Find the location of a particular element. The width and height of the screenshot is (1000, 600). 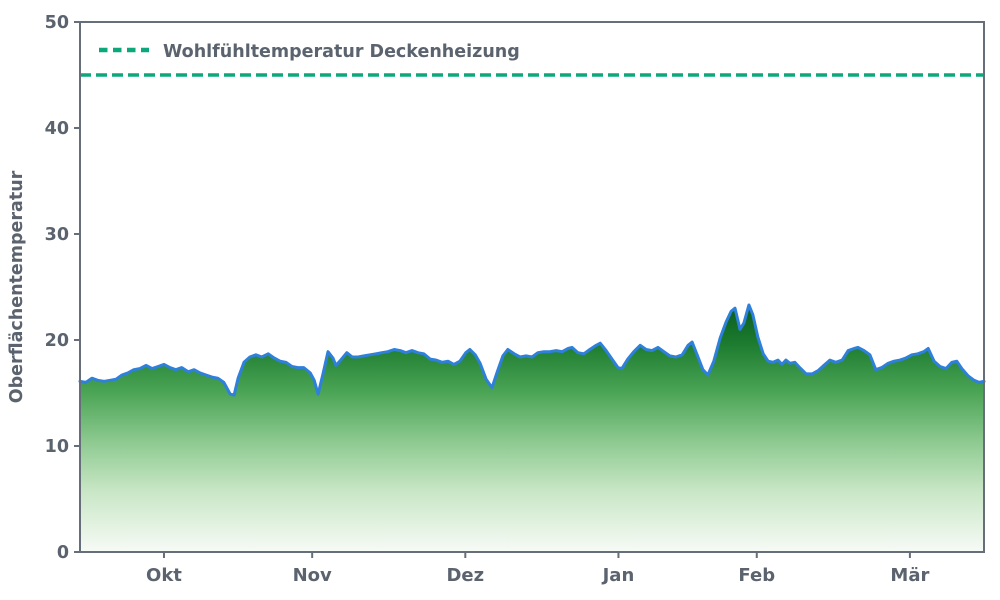

y-tick-label: 40 is located at coordinates (57, 129).